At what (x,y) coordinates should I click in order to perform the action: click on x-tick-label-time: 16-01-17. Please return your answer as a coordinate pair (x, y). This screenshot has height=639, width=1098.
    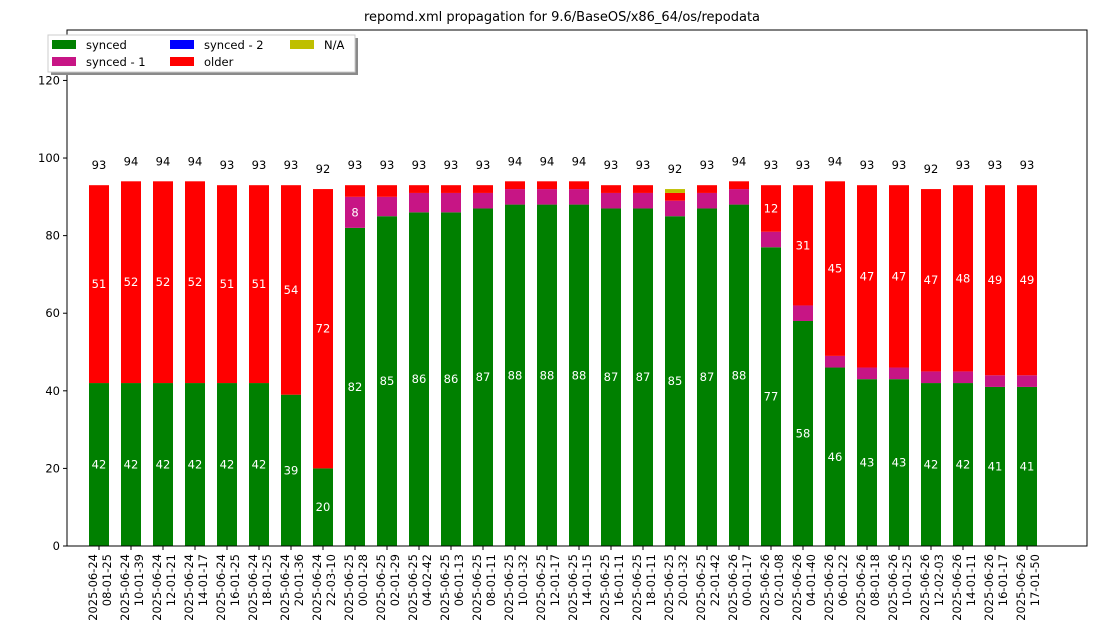
    Looking at the image, I should click on (1003, 580).